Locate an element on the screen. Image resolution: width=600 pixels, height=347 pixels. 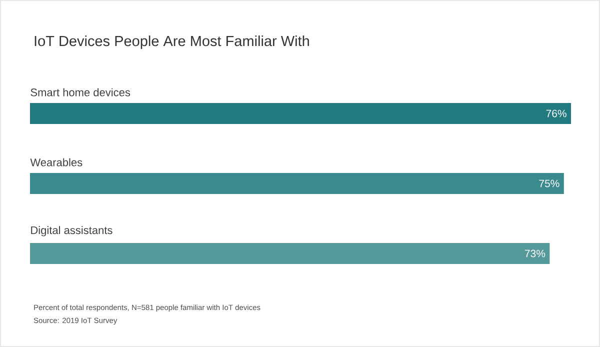
y-tick-label: Smart home devices is located at coordinates (80, 92).